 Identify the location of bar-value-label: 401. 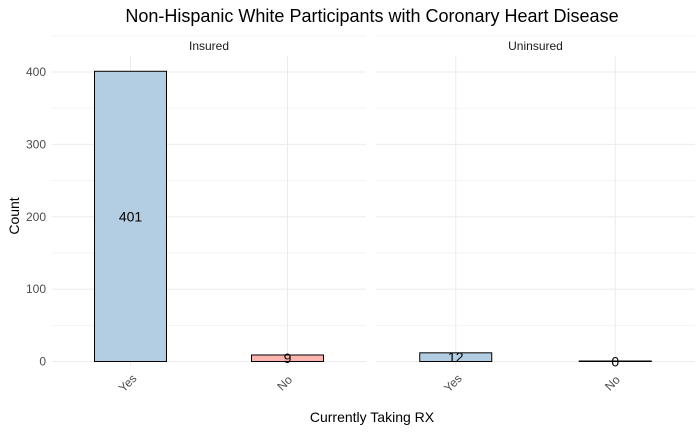
(131, 216).